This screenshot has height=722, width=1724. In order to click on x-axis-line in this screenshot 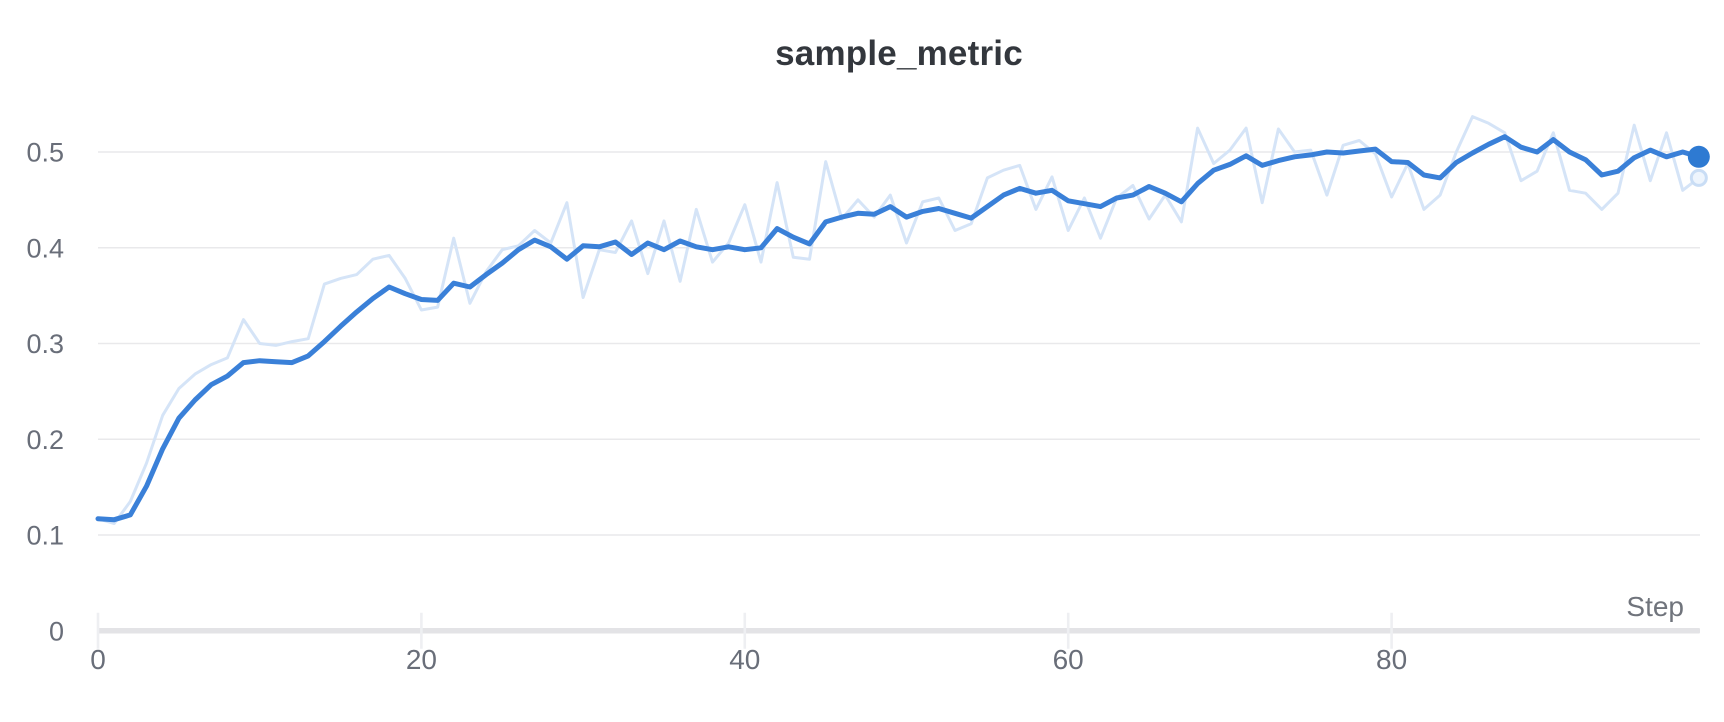, I will do `click(899, 631)`.